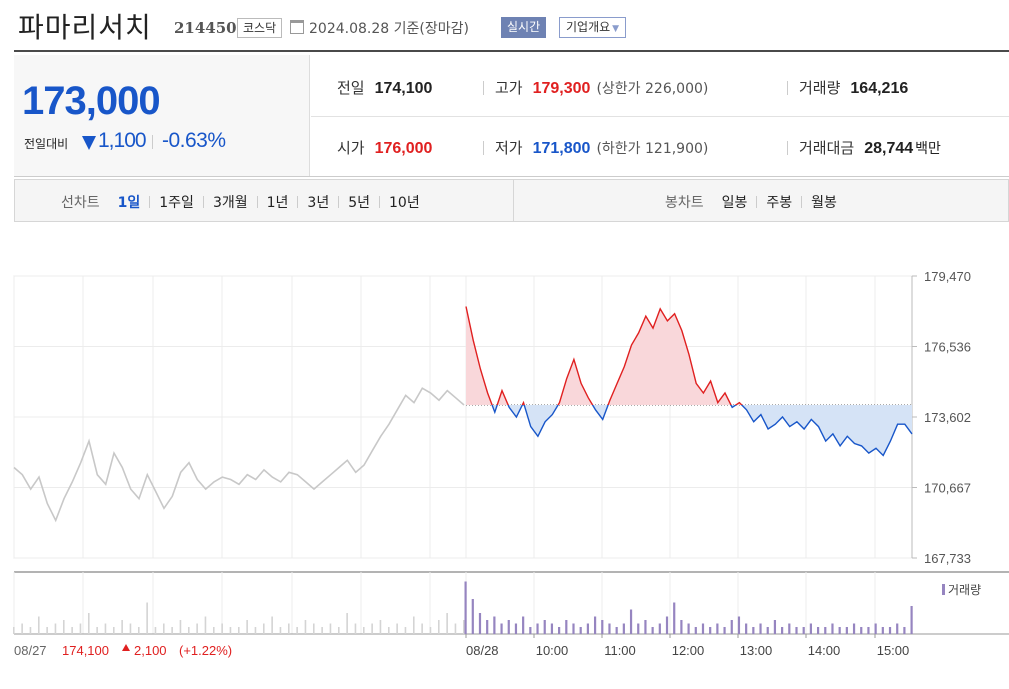 This screenshot has width=1009, height=689. I want to click on price-change-pct: -0.63%, so click(194, 140).